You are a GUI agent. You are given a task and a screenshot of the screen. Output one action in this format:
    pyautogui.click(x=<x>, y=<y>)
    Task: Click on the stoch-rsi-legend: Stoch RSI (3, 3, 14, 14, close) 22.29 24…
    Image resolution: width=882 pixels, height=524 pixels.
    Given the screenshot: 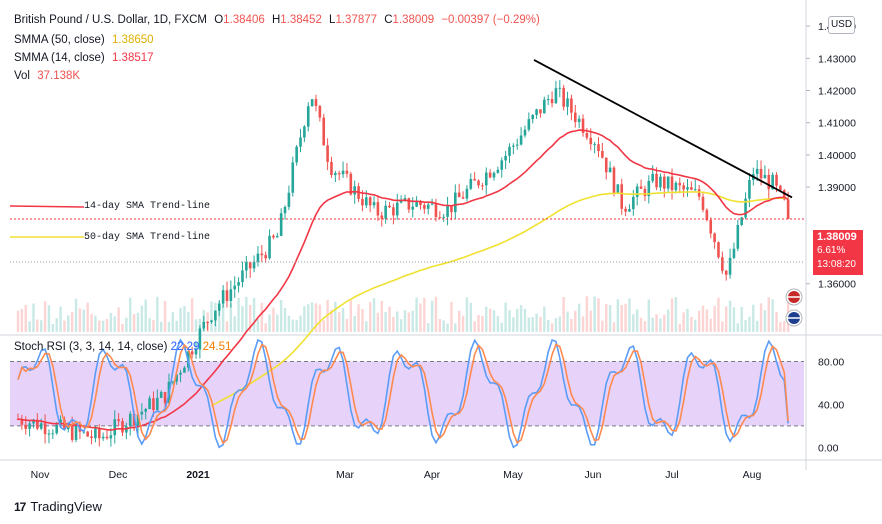 What is the action you would take?
    pyautogui.click(x=122, y=347)
    